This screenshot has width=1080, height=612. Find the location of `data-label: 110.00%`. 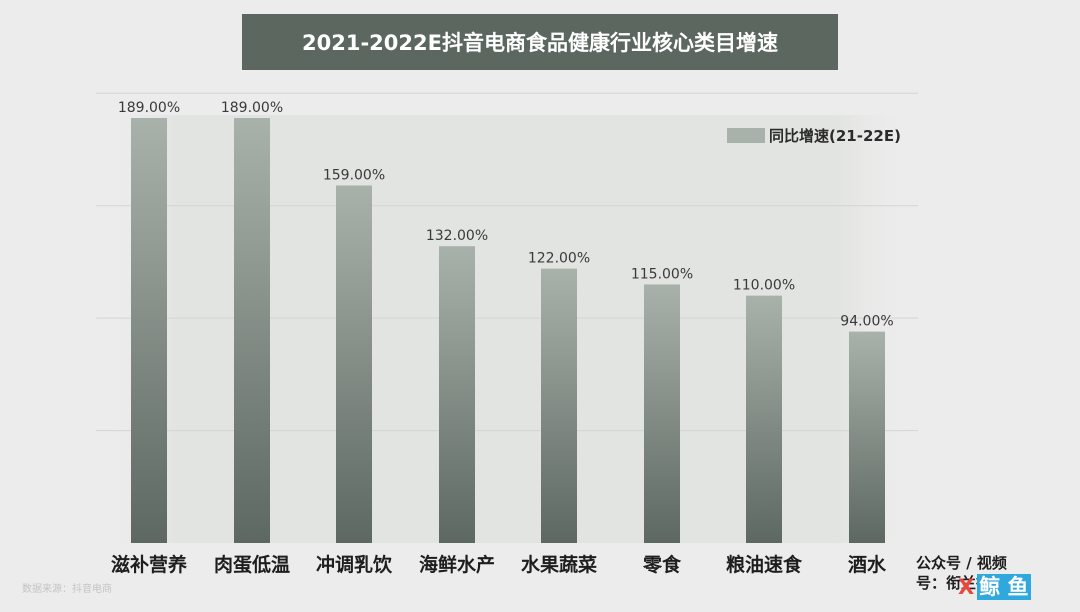

data-label: 110.00% is located at coordinates (764, 286).